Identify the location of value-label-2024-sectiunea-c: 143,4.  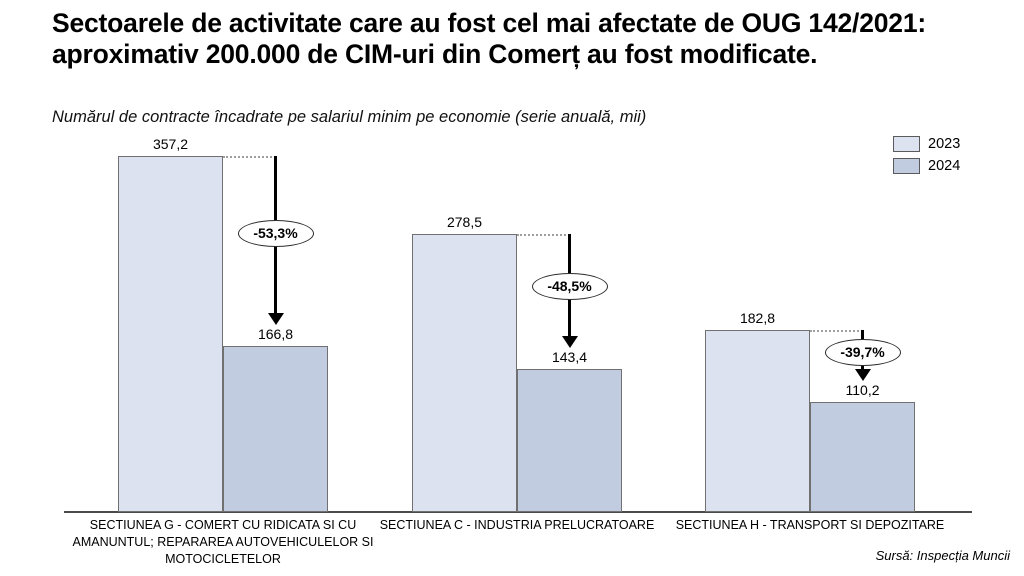
(569, 357).